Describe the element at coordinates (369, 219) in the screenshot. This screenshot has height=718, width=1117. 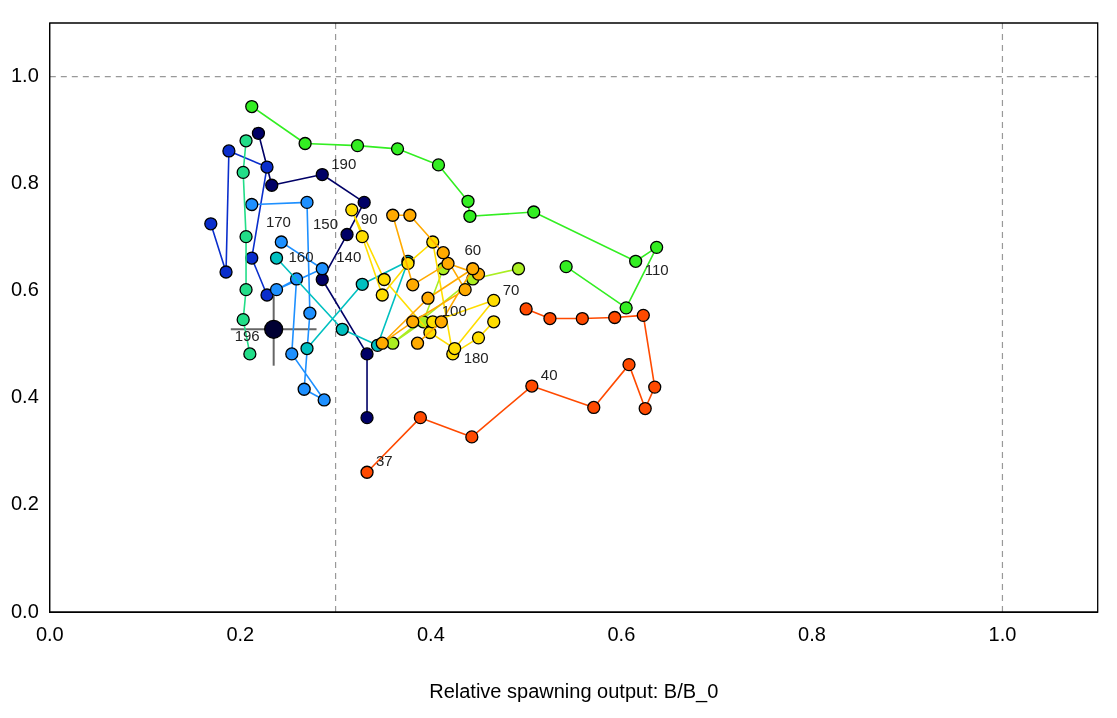
I see `annotation: 90` at that location.